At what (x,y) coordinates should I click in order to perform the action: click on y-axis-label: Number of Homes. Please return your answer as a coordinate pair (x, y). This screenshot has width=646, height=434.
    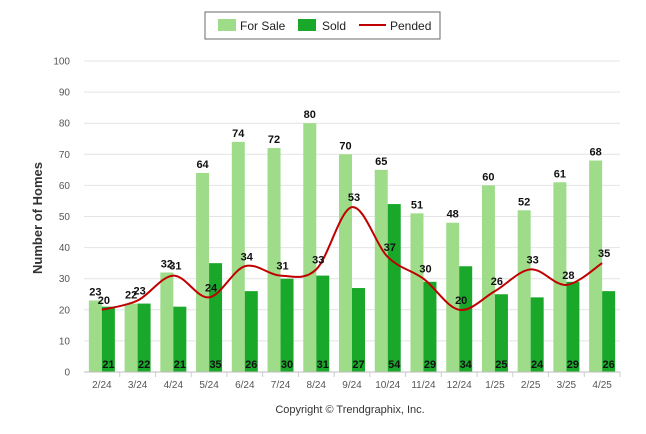
    Looking at the image, I should click on (37, 218).